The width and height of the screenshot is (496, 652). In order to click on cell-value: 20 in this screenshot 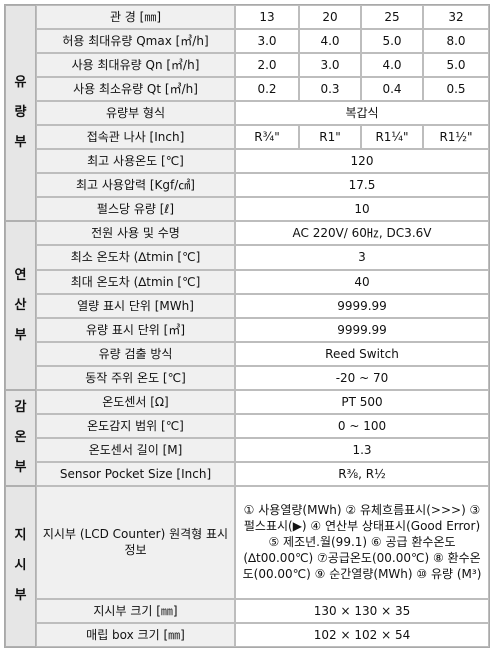, I will do `click(330, 17)`.